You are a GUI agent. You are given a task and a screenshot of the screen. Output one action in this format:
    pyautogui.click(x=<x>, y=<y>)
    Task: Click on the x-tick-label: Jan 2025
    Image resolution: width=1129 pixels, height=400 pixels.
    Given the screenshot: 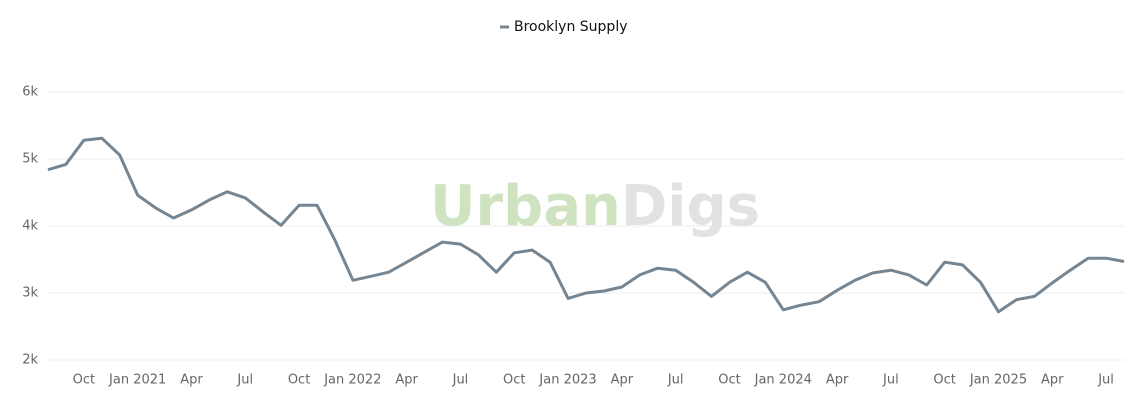 What is the action you would take?
    pyautogui.click(x=998, y=380)
    